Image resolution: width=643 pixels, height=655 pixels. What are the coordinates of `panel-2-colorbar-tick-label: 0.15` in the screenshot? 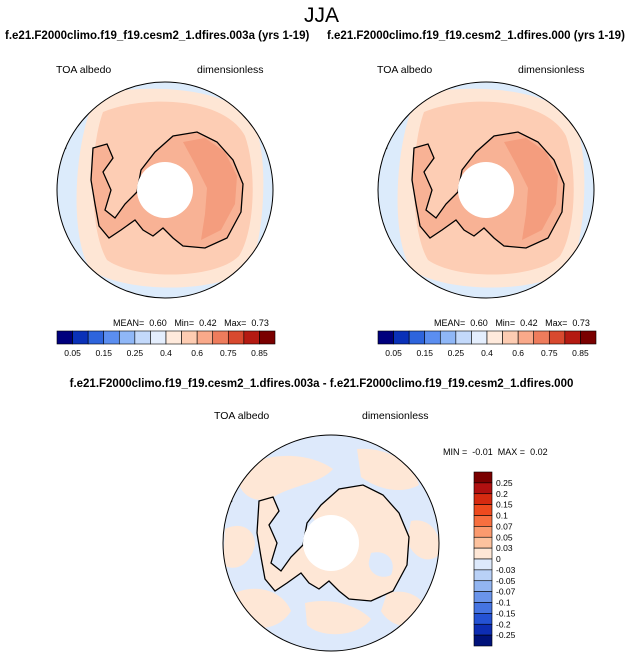 It's located at (424, 353).